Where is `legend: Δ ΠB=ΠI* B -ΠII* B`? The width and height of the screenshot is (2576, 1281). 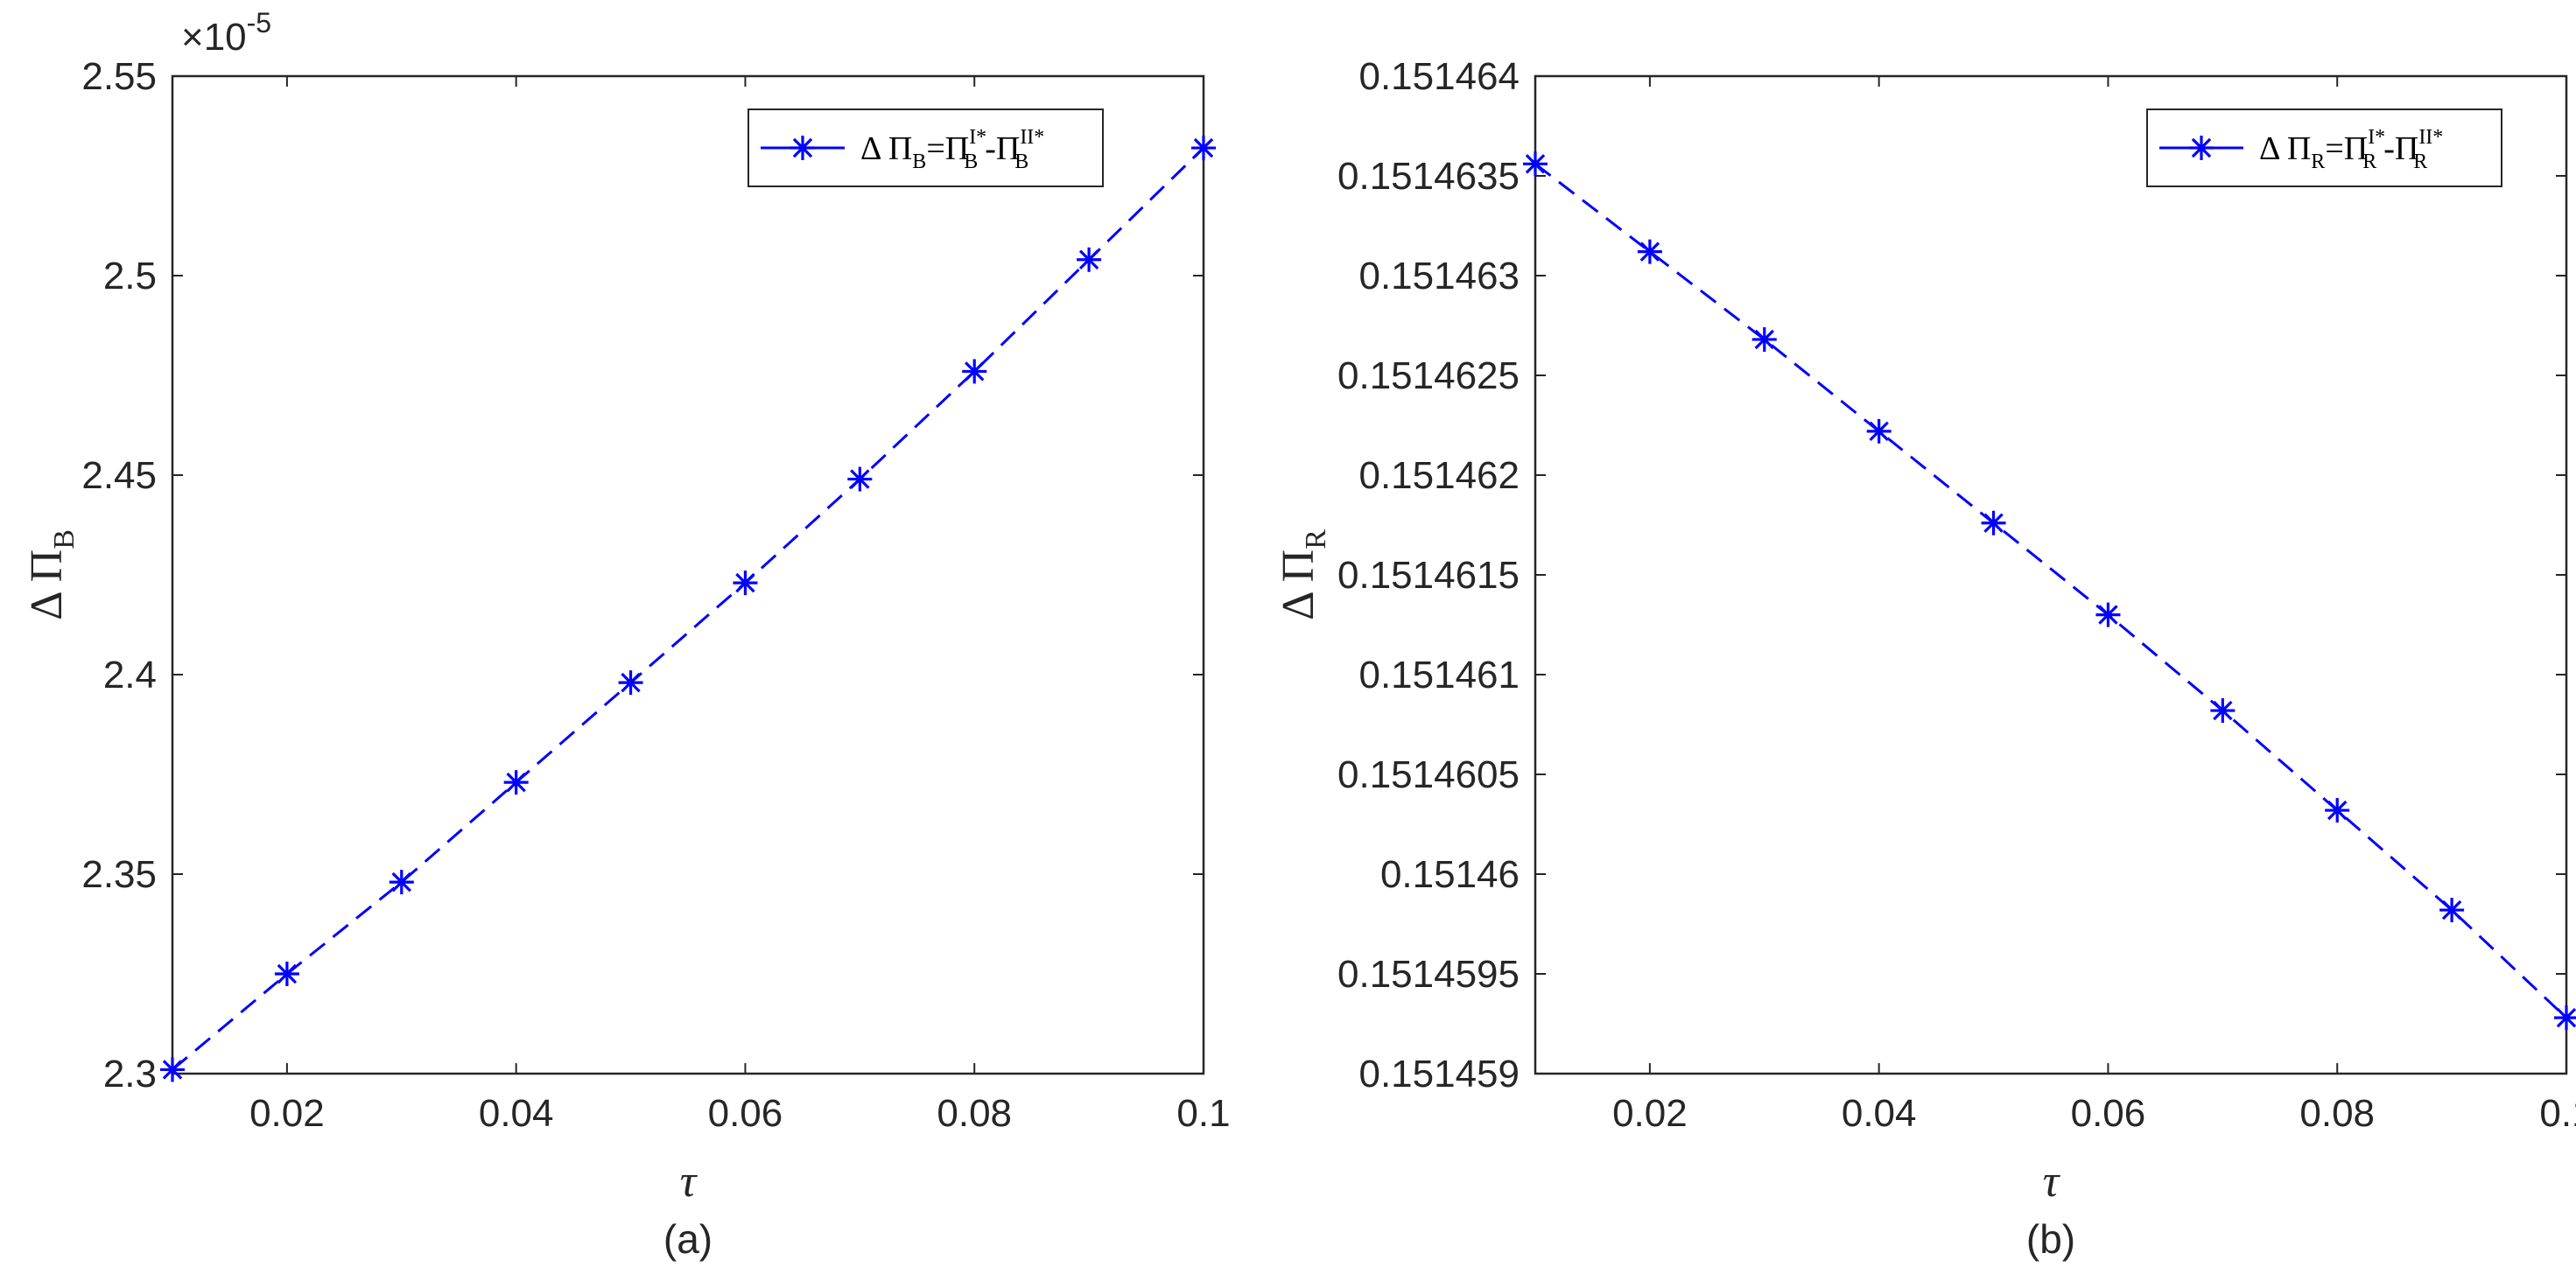
legend: Δ ΠB=ΠI* B -ΠII* B is located at coordinates (926, 147).